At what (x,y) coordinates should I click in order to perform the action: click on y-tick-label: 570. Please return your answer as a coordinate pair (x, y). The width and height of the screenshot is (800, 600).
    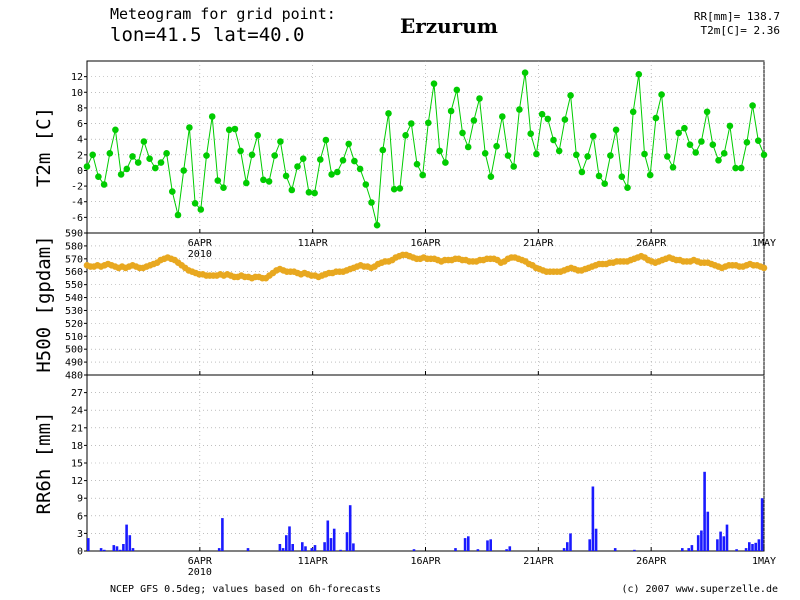
    Looking at the image, I should click on (74, 259).